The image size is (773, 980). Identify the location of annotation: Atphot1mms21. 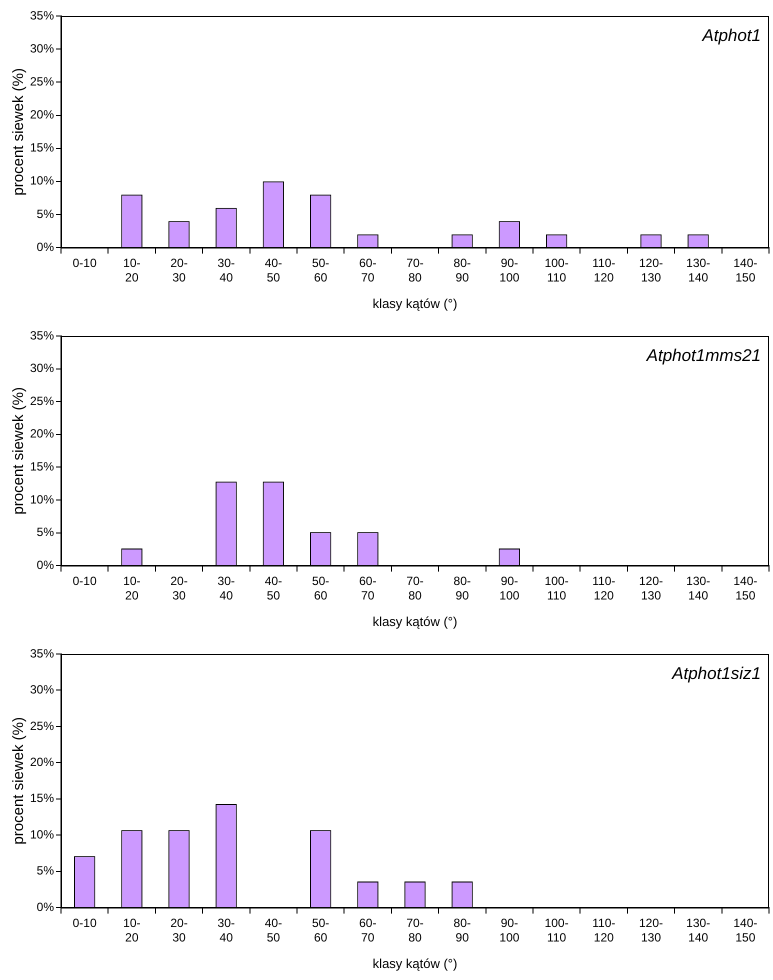
(703, 356).